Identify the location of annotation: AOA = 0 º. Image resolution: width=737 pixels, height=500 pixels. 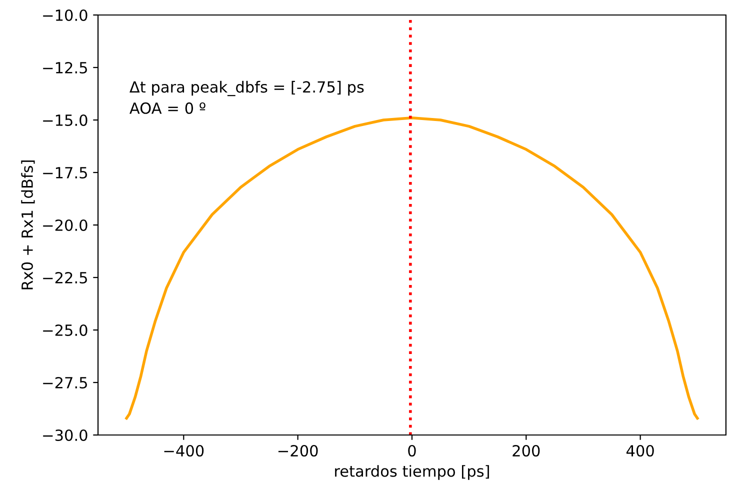
(168, 108).